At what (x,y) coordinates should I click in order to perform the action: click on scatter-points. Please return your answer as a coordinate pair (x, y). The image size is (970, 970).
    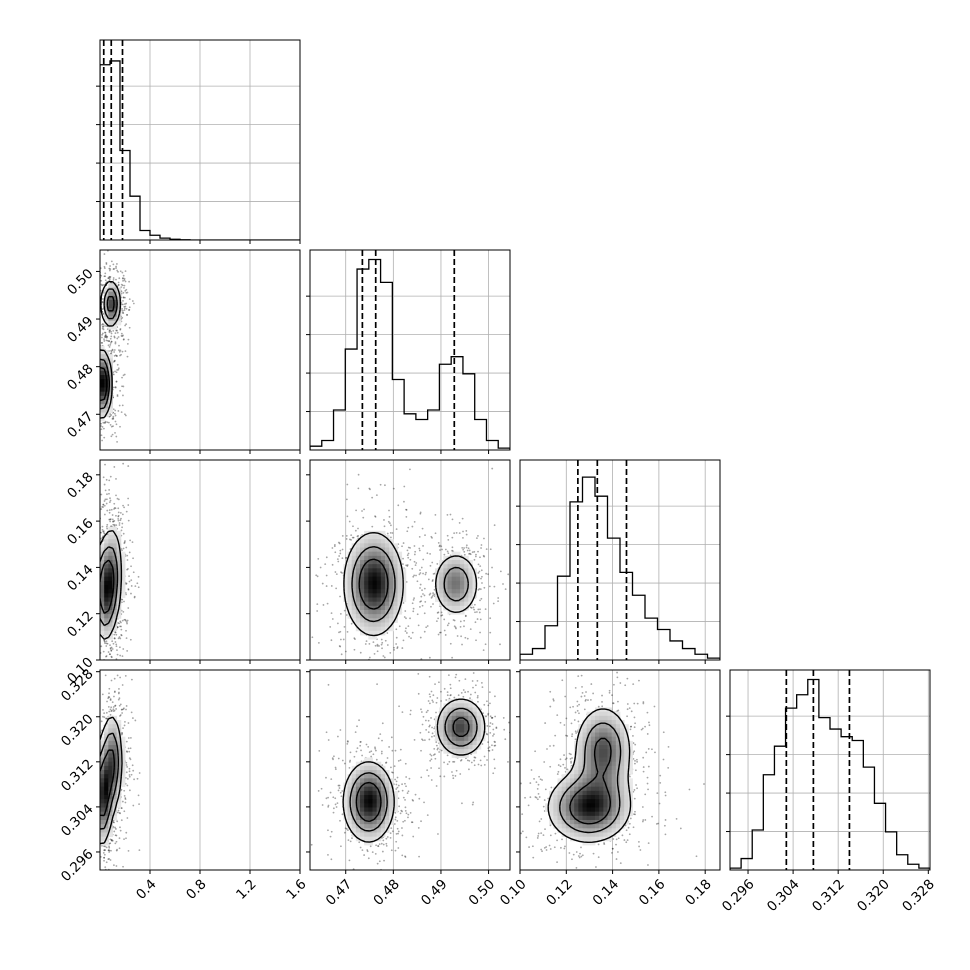
    Looking at the image, I should click on (410, 771).